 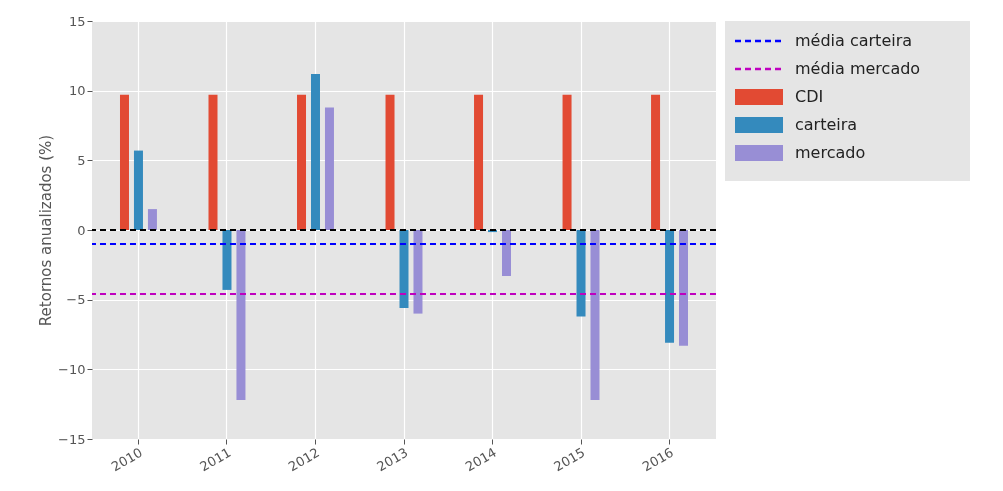 What do you see at coordinates (81, 160) in the screenshot?
I see `y-tick-label: 5` at bounding box center [81, 160].